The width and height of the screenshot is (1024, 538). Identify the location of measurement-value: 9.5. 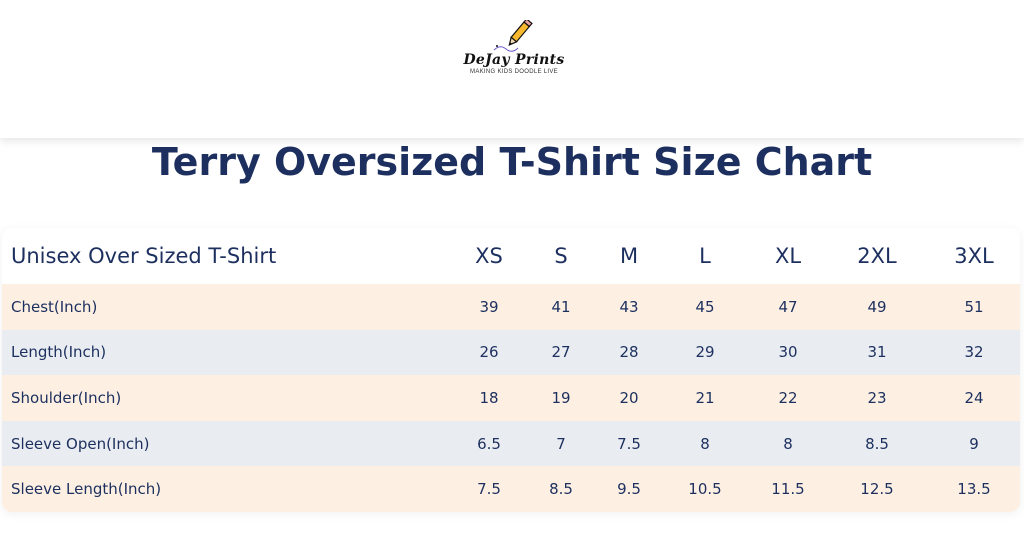
(629, 489).